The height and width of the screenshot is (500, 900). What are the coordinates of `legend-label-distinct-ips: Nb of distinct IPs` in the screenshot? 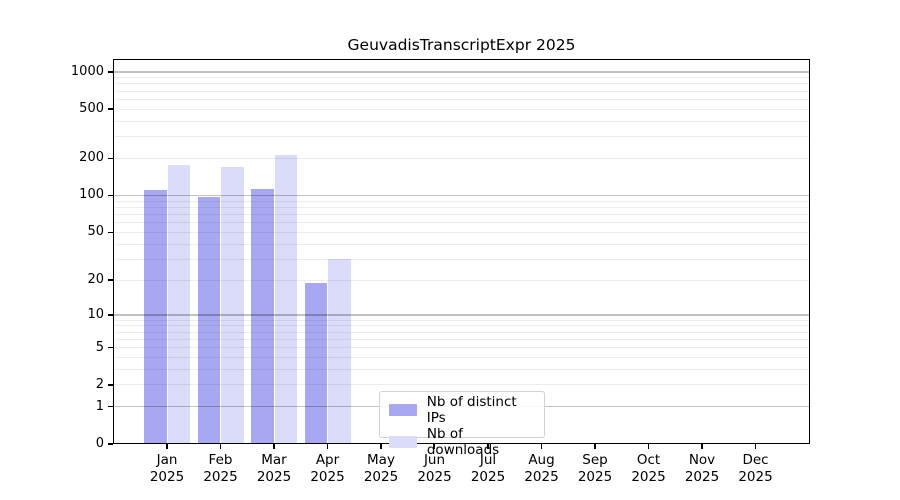 It's located at (471, 410).